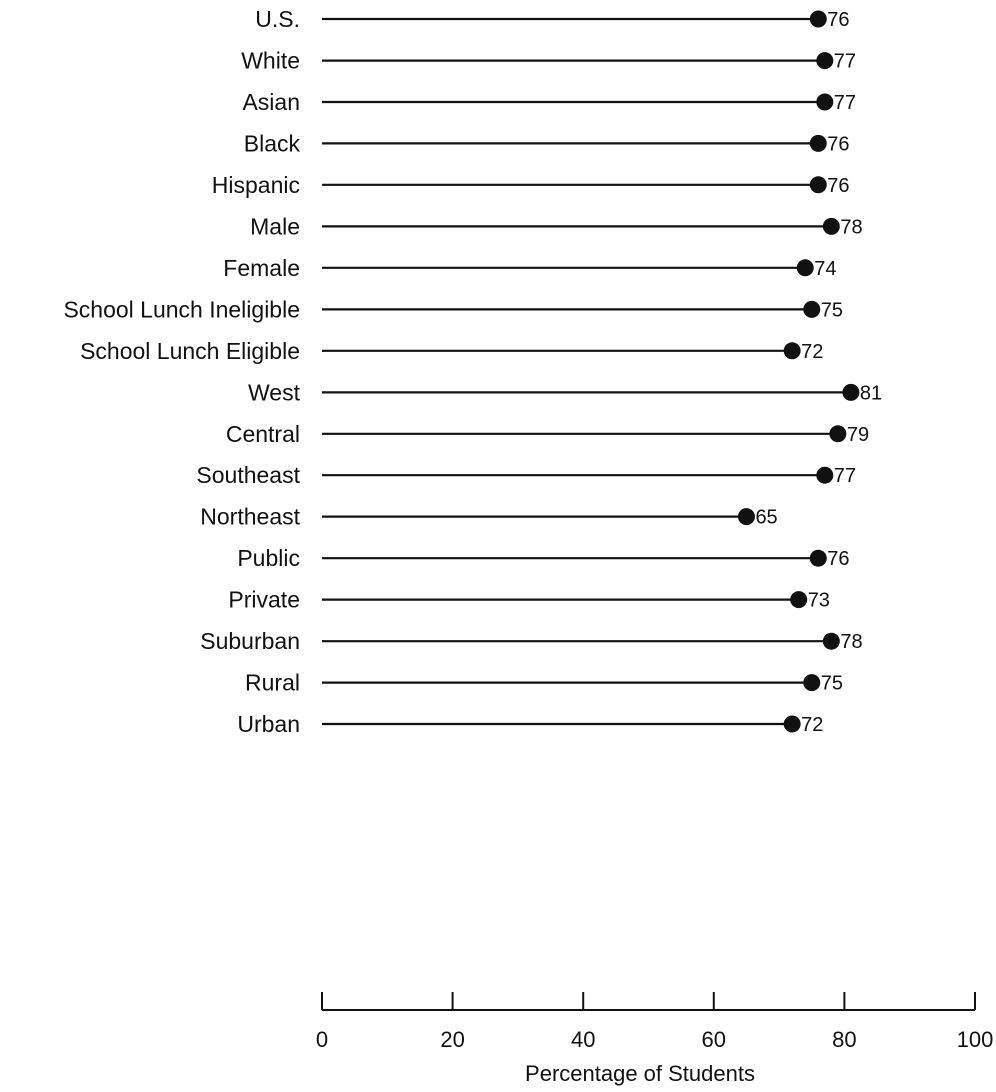 The height and width of the screenshot is (1092, 996). I want to click on row-asian: Asian 77, so click(549, 102).